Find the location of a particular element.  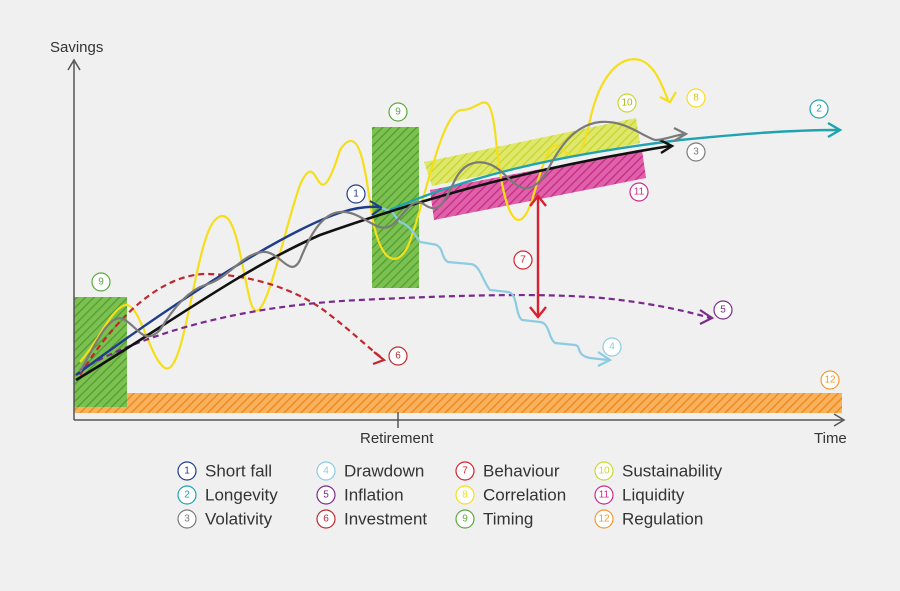

legend-label: Sustainability is located at coordinates (672, 471).